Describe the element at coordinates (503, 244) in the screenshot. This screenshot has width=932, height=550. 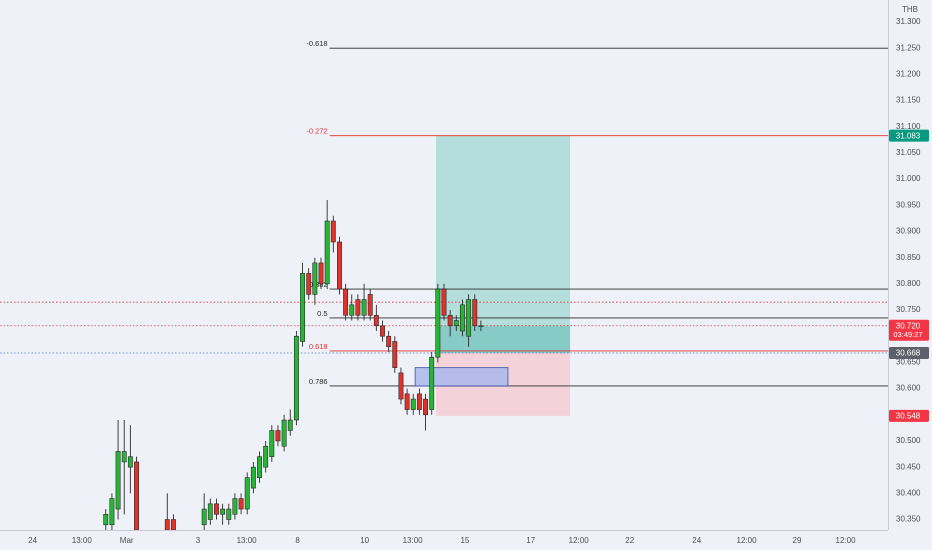
I see `target-zone` at that location.